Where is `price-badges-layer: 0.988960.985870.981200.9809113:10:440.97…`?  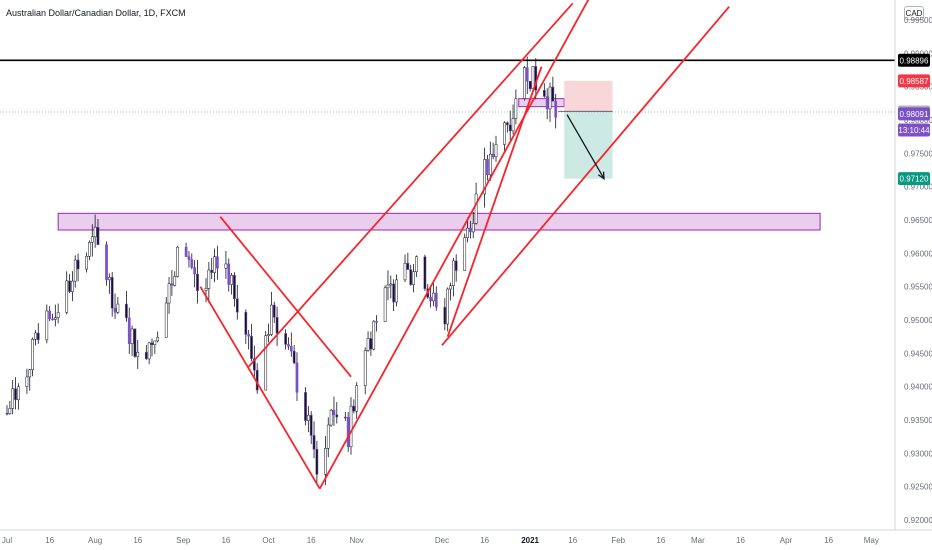
price-badges-layer: 0.988960.985870.981200.9809113:10:440.97… is located at coordinates (914, 119).